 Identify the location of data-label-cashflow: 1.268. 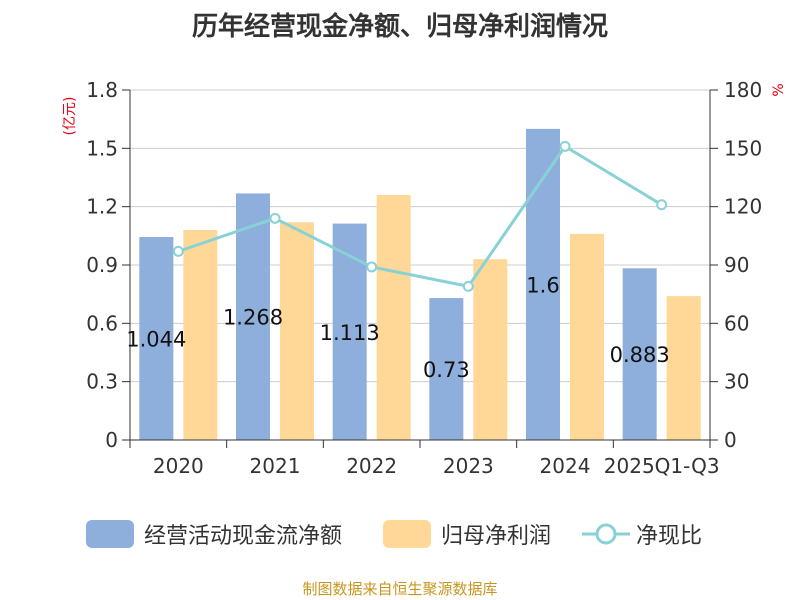
(253, 318).